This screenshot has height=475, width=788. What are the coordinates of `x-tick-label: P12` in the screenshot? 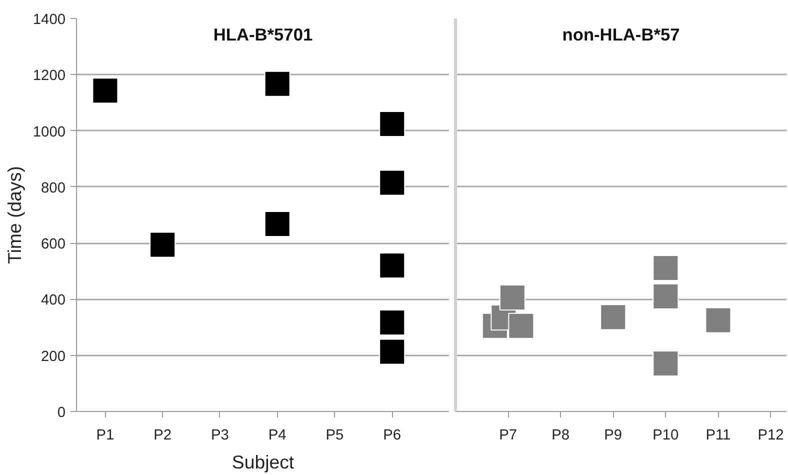 It's located at (771, 436).